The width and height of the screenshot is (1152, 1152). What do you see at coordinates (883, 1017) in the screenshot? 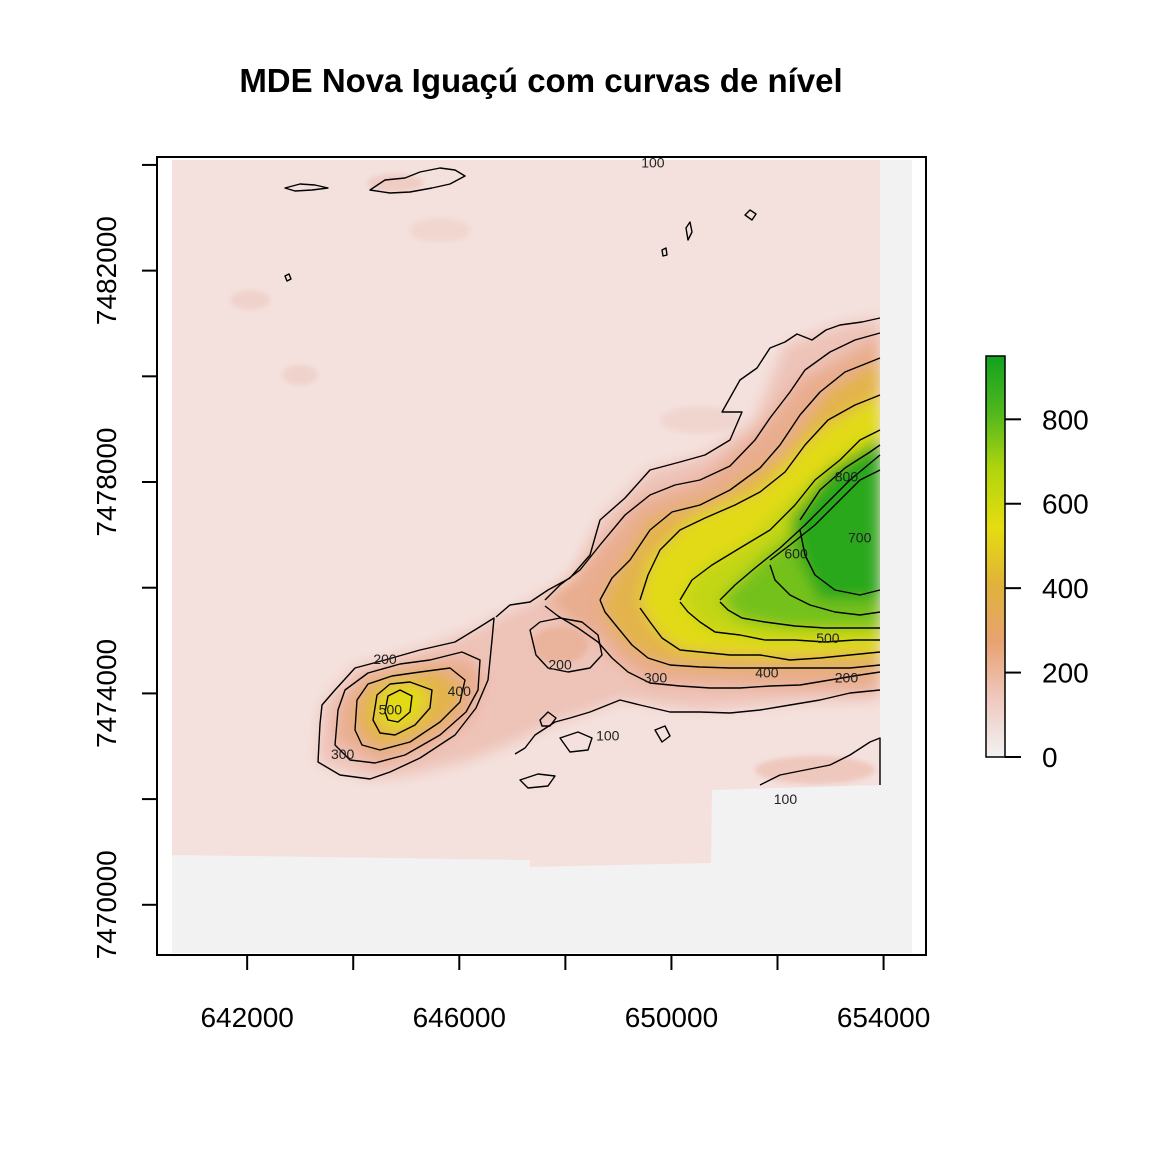
I see `x-tick-label: 654000` at bounding box center [883, 1017].